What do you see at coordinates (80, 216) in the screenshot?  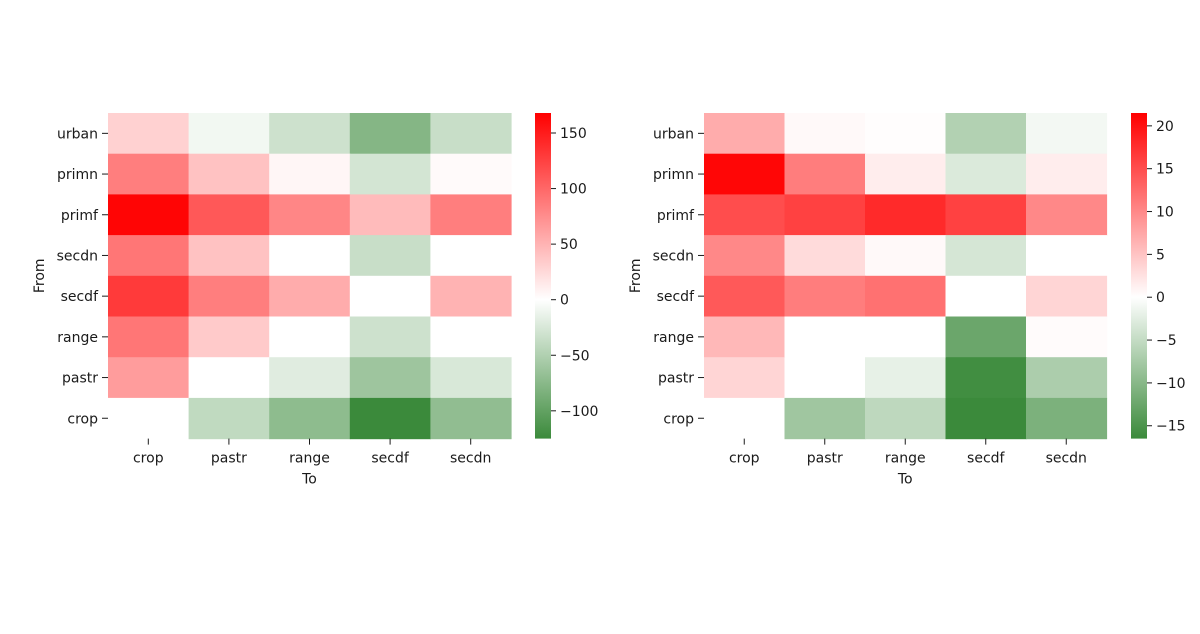 I see `y-tick-label: primf` at bounding box center [80, 216].